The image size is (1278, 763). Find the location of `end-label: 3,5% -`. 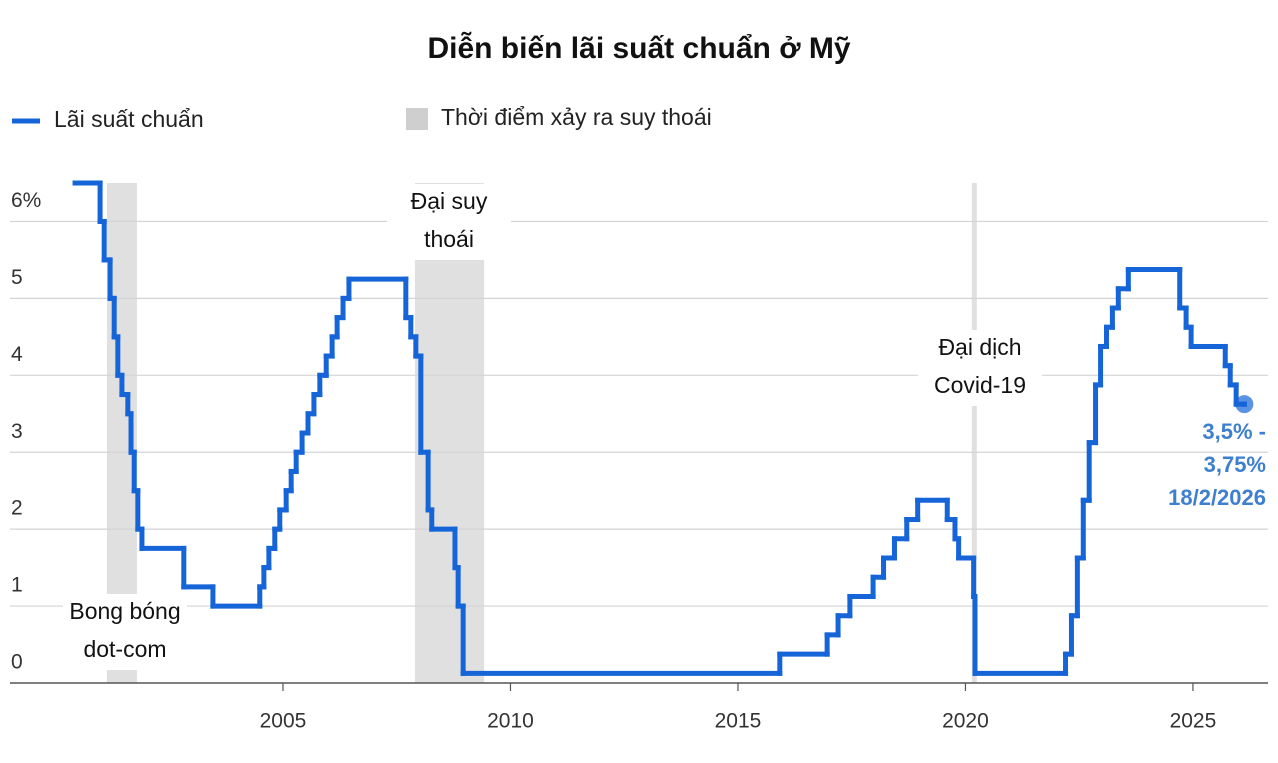

end-label: 3,5% - is located at coordinates (1234, 431).